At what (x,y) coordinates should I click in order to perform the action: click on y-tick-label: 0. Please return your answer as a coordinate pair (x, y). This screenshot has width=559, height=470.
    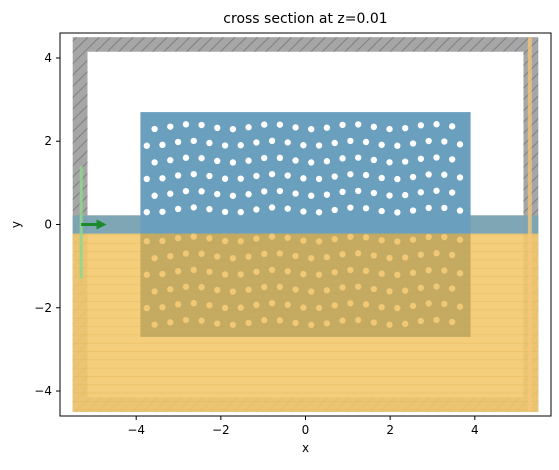
    Looking at the image, I should click on (48, 225).